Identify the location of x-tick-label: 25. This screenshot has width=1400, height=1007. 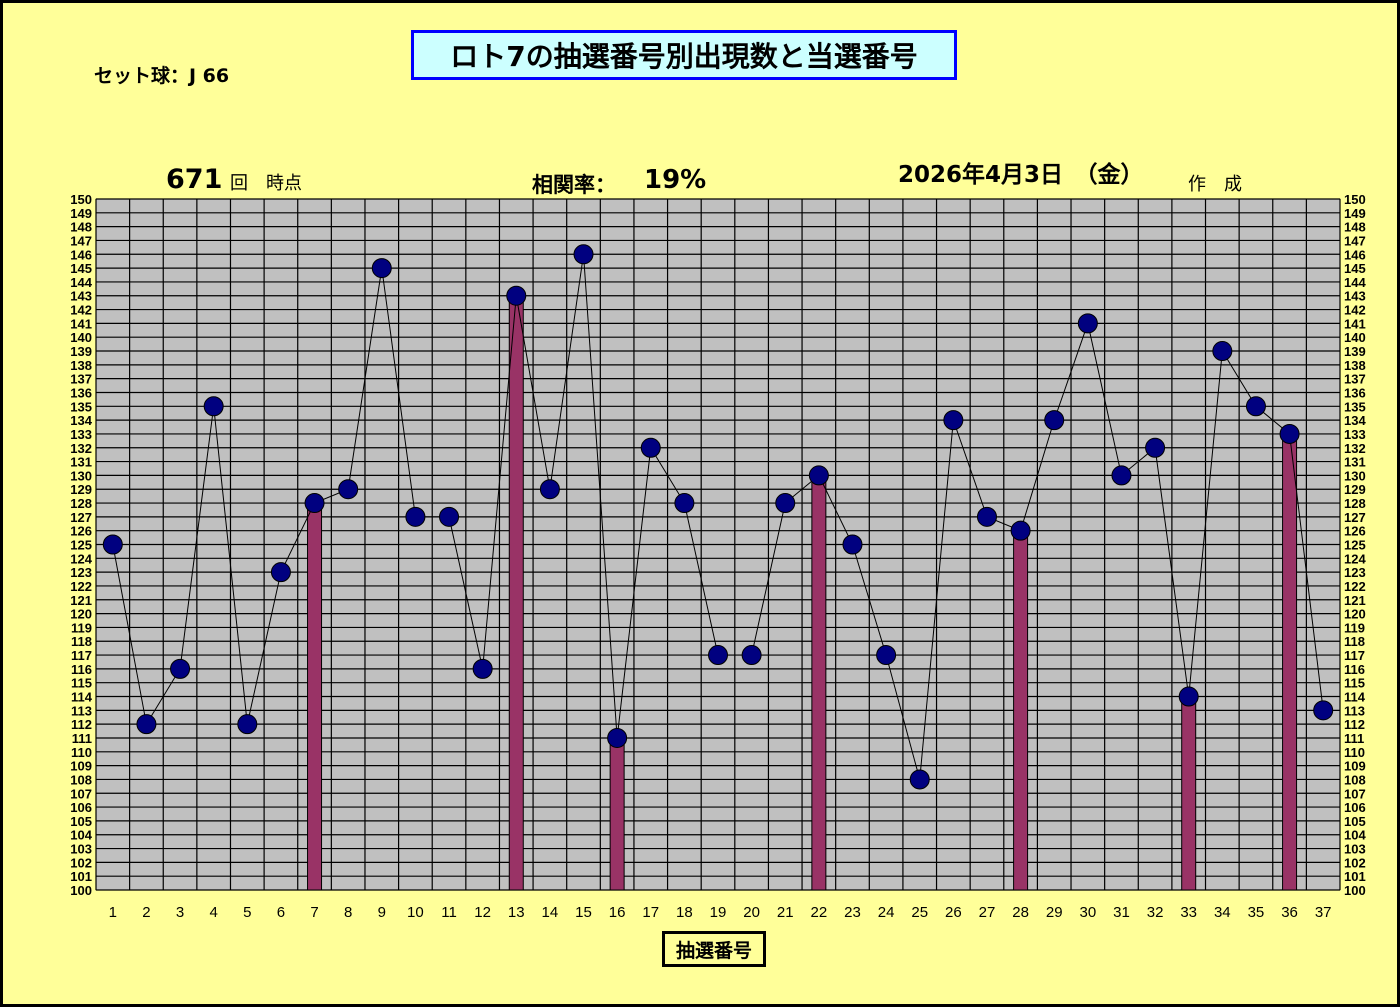
(919, 912).